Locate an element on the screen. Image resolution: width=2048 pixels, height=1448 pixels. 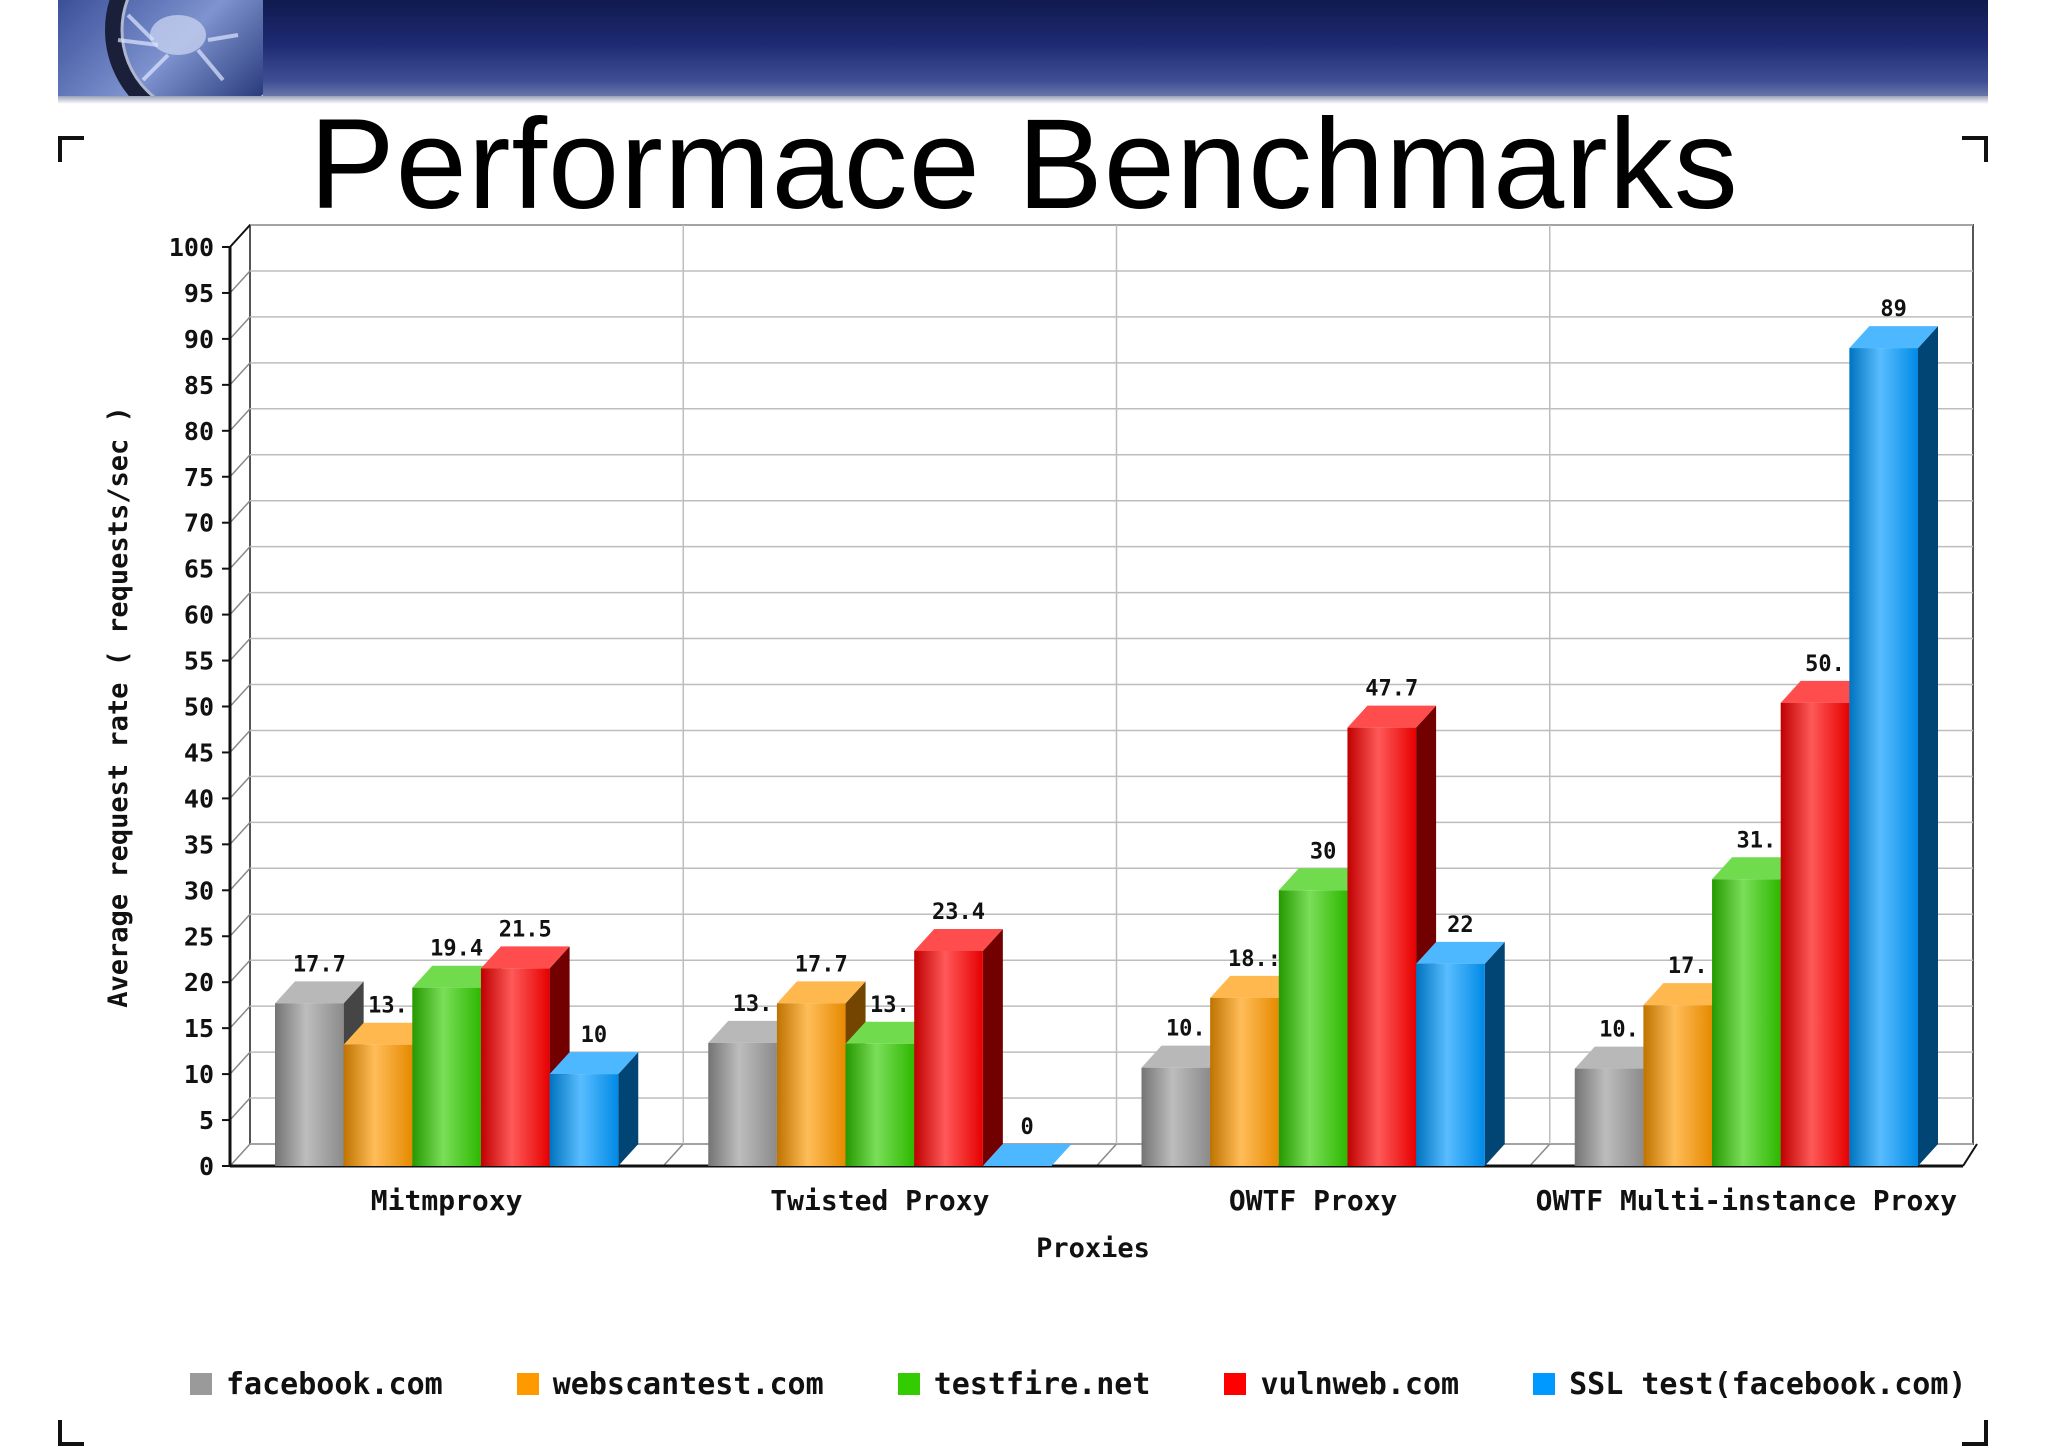
legend-item: SSL test(facebook.com) is located at coordinates (1749, 1384).